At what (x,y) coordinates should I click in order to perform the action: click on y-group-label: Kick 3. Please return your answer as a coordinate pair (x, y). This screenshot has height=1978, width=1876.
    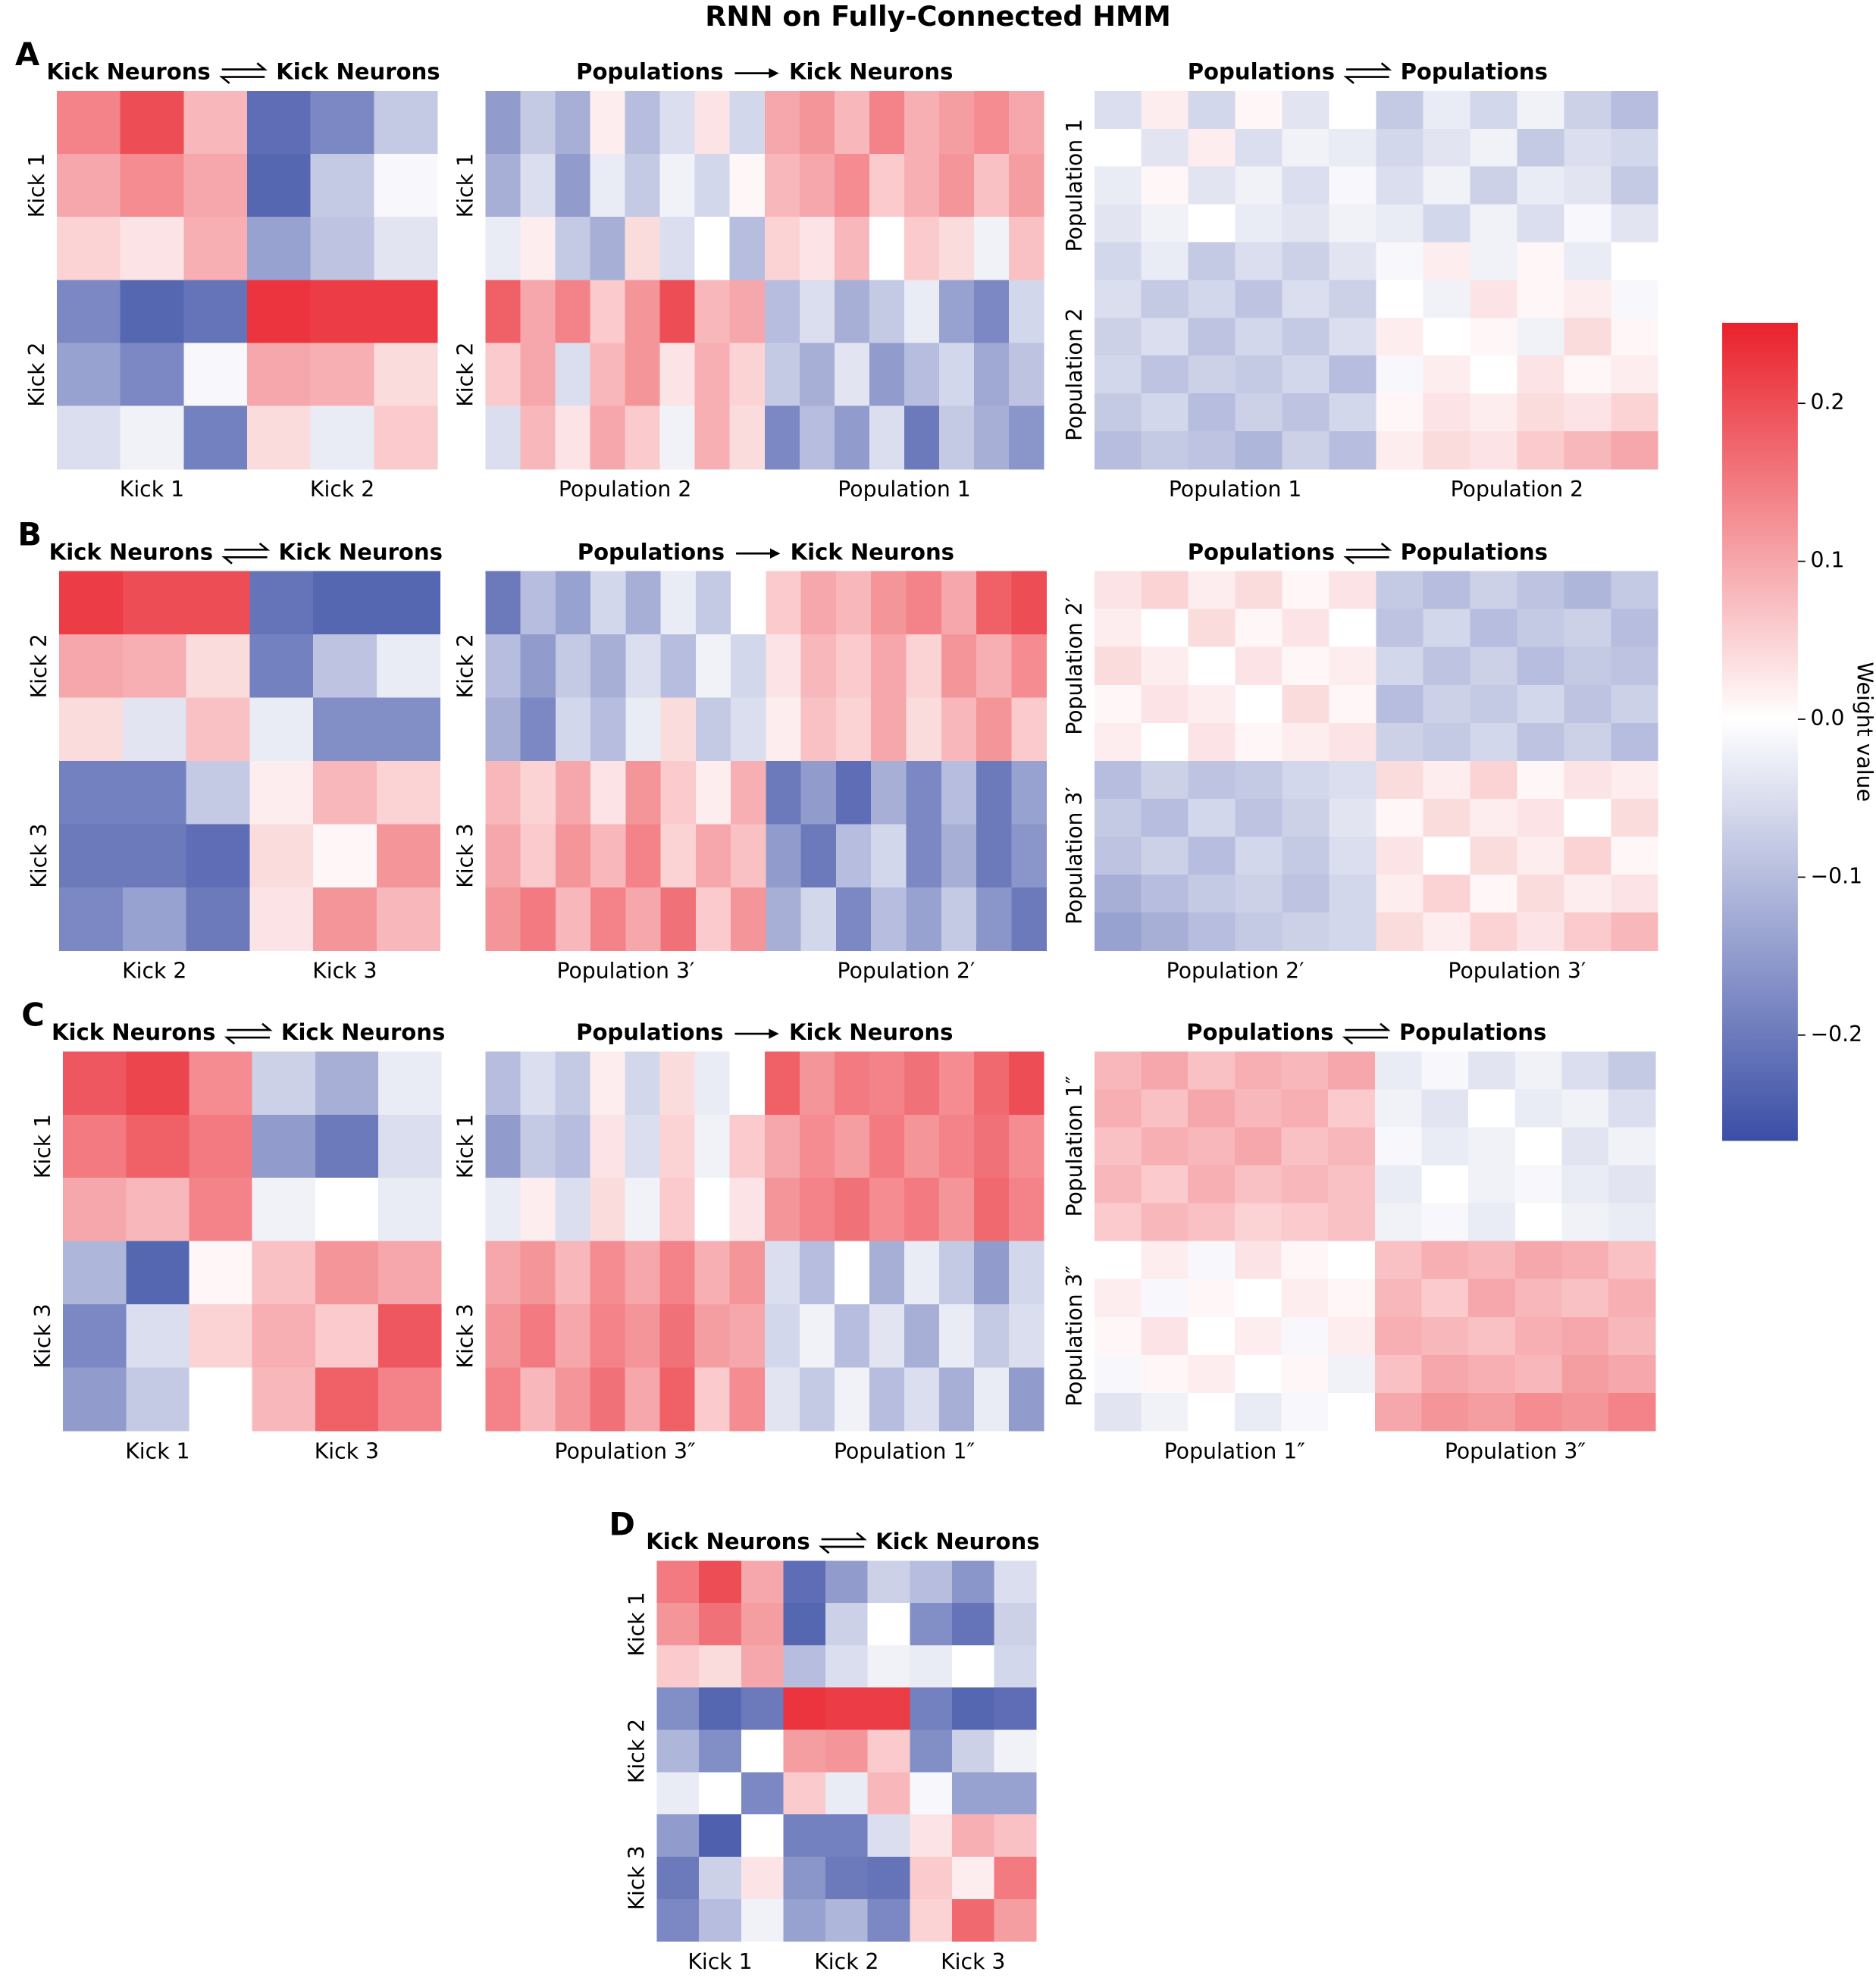
    Looking at the image, I should click on (42, 1336).